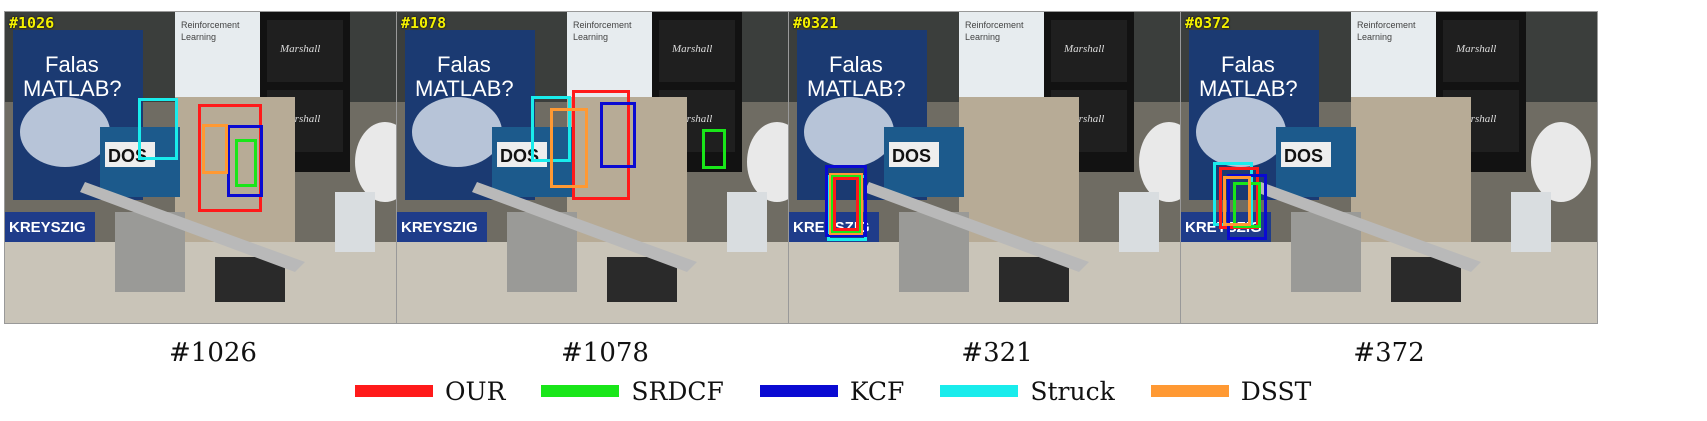 The width and height of the screenshot is (1707, 421). What do you see at coordinates (394, 391) in the screenshot?
I see `legend-swatch-our` at bounding box center [394, 391].